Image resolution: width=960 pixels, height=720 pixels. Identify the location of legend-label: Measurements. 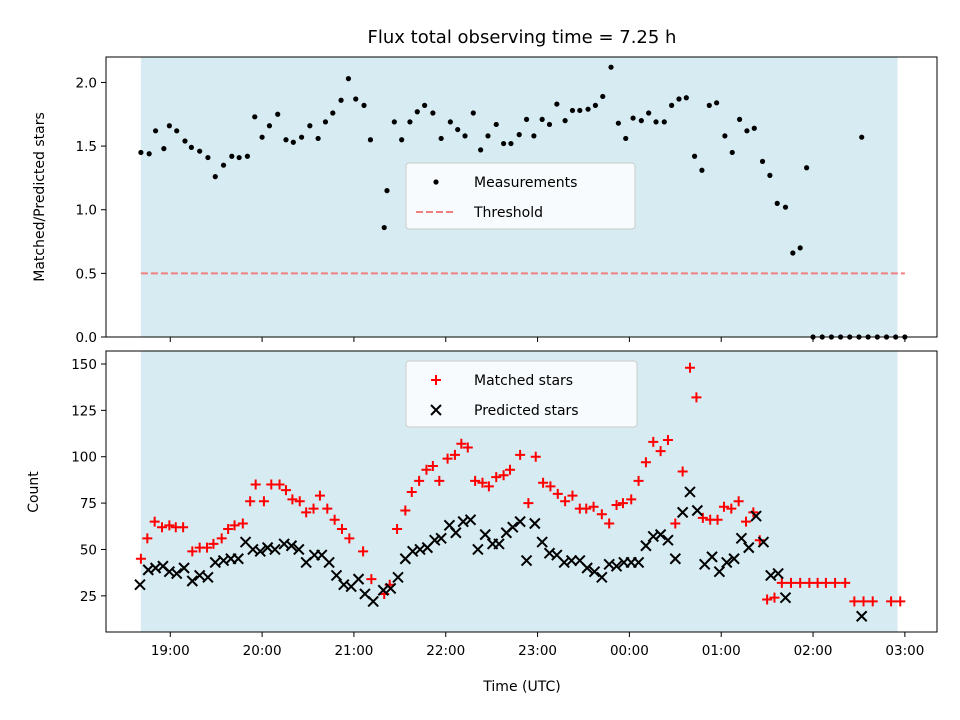
(525, 183).